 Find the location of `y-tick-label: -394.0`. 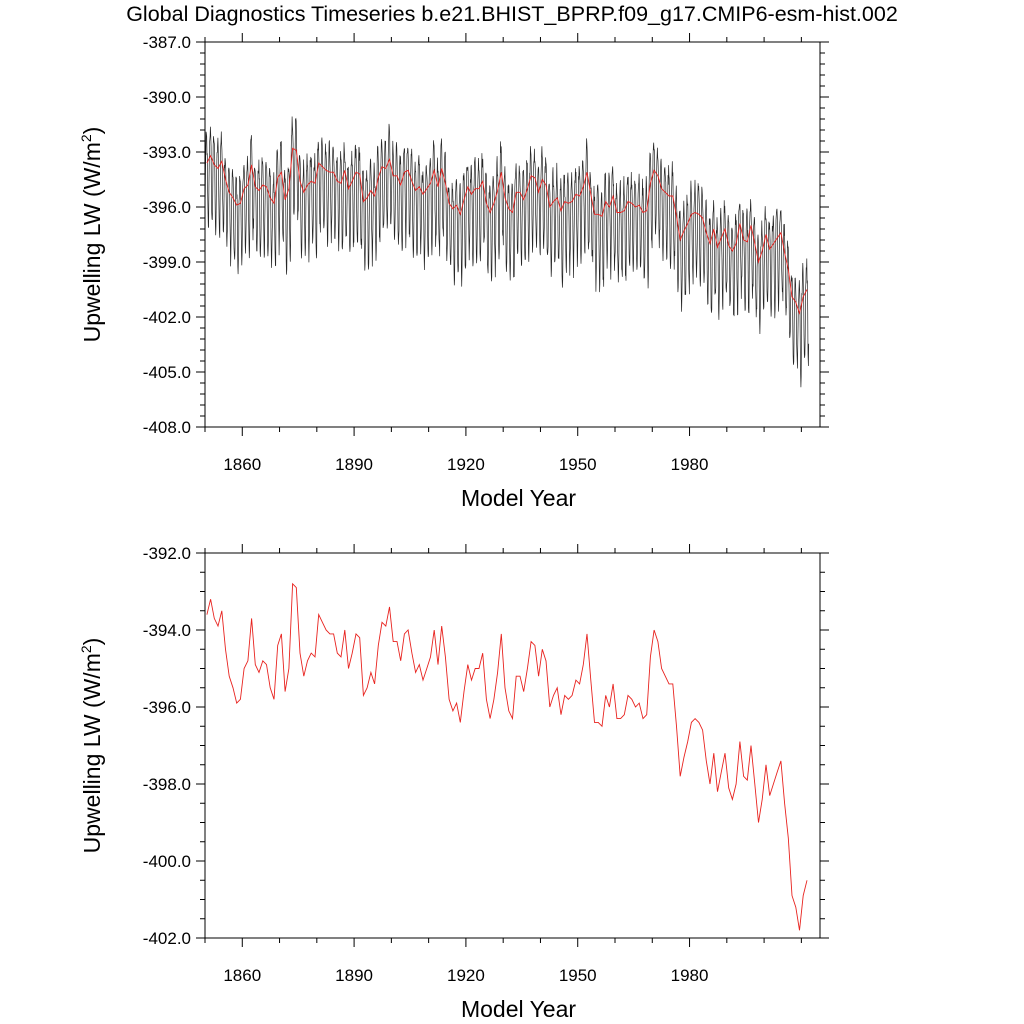

y-tick-label: -394.0 is located at coordinates (167, 630).